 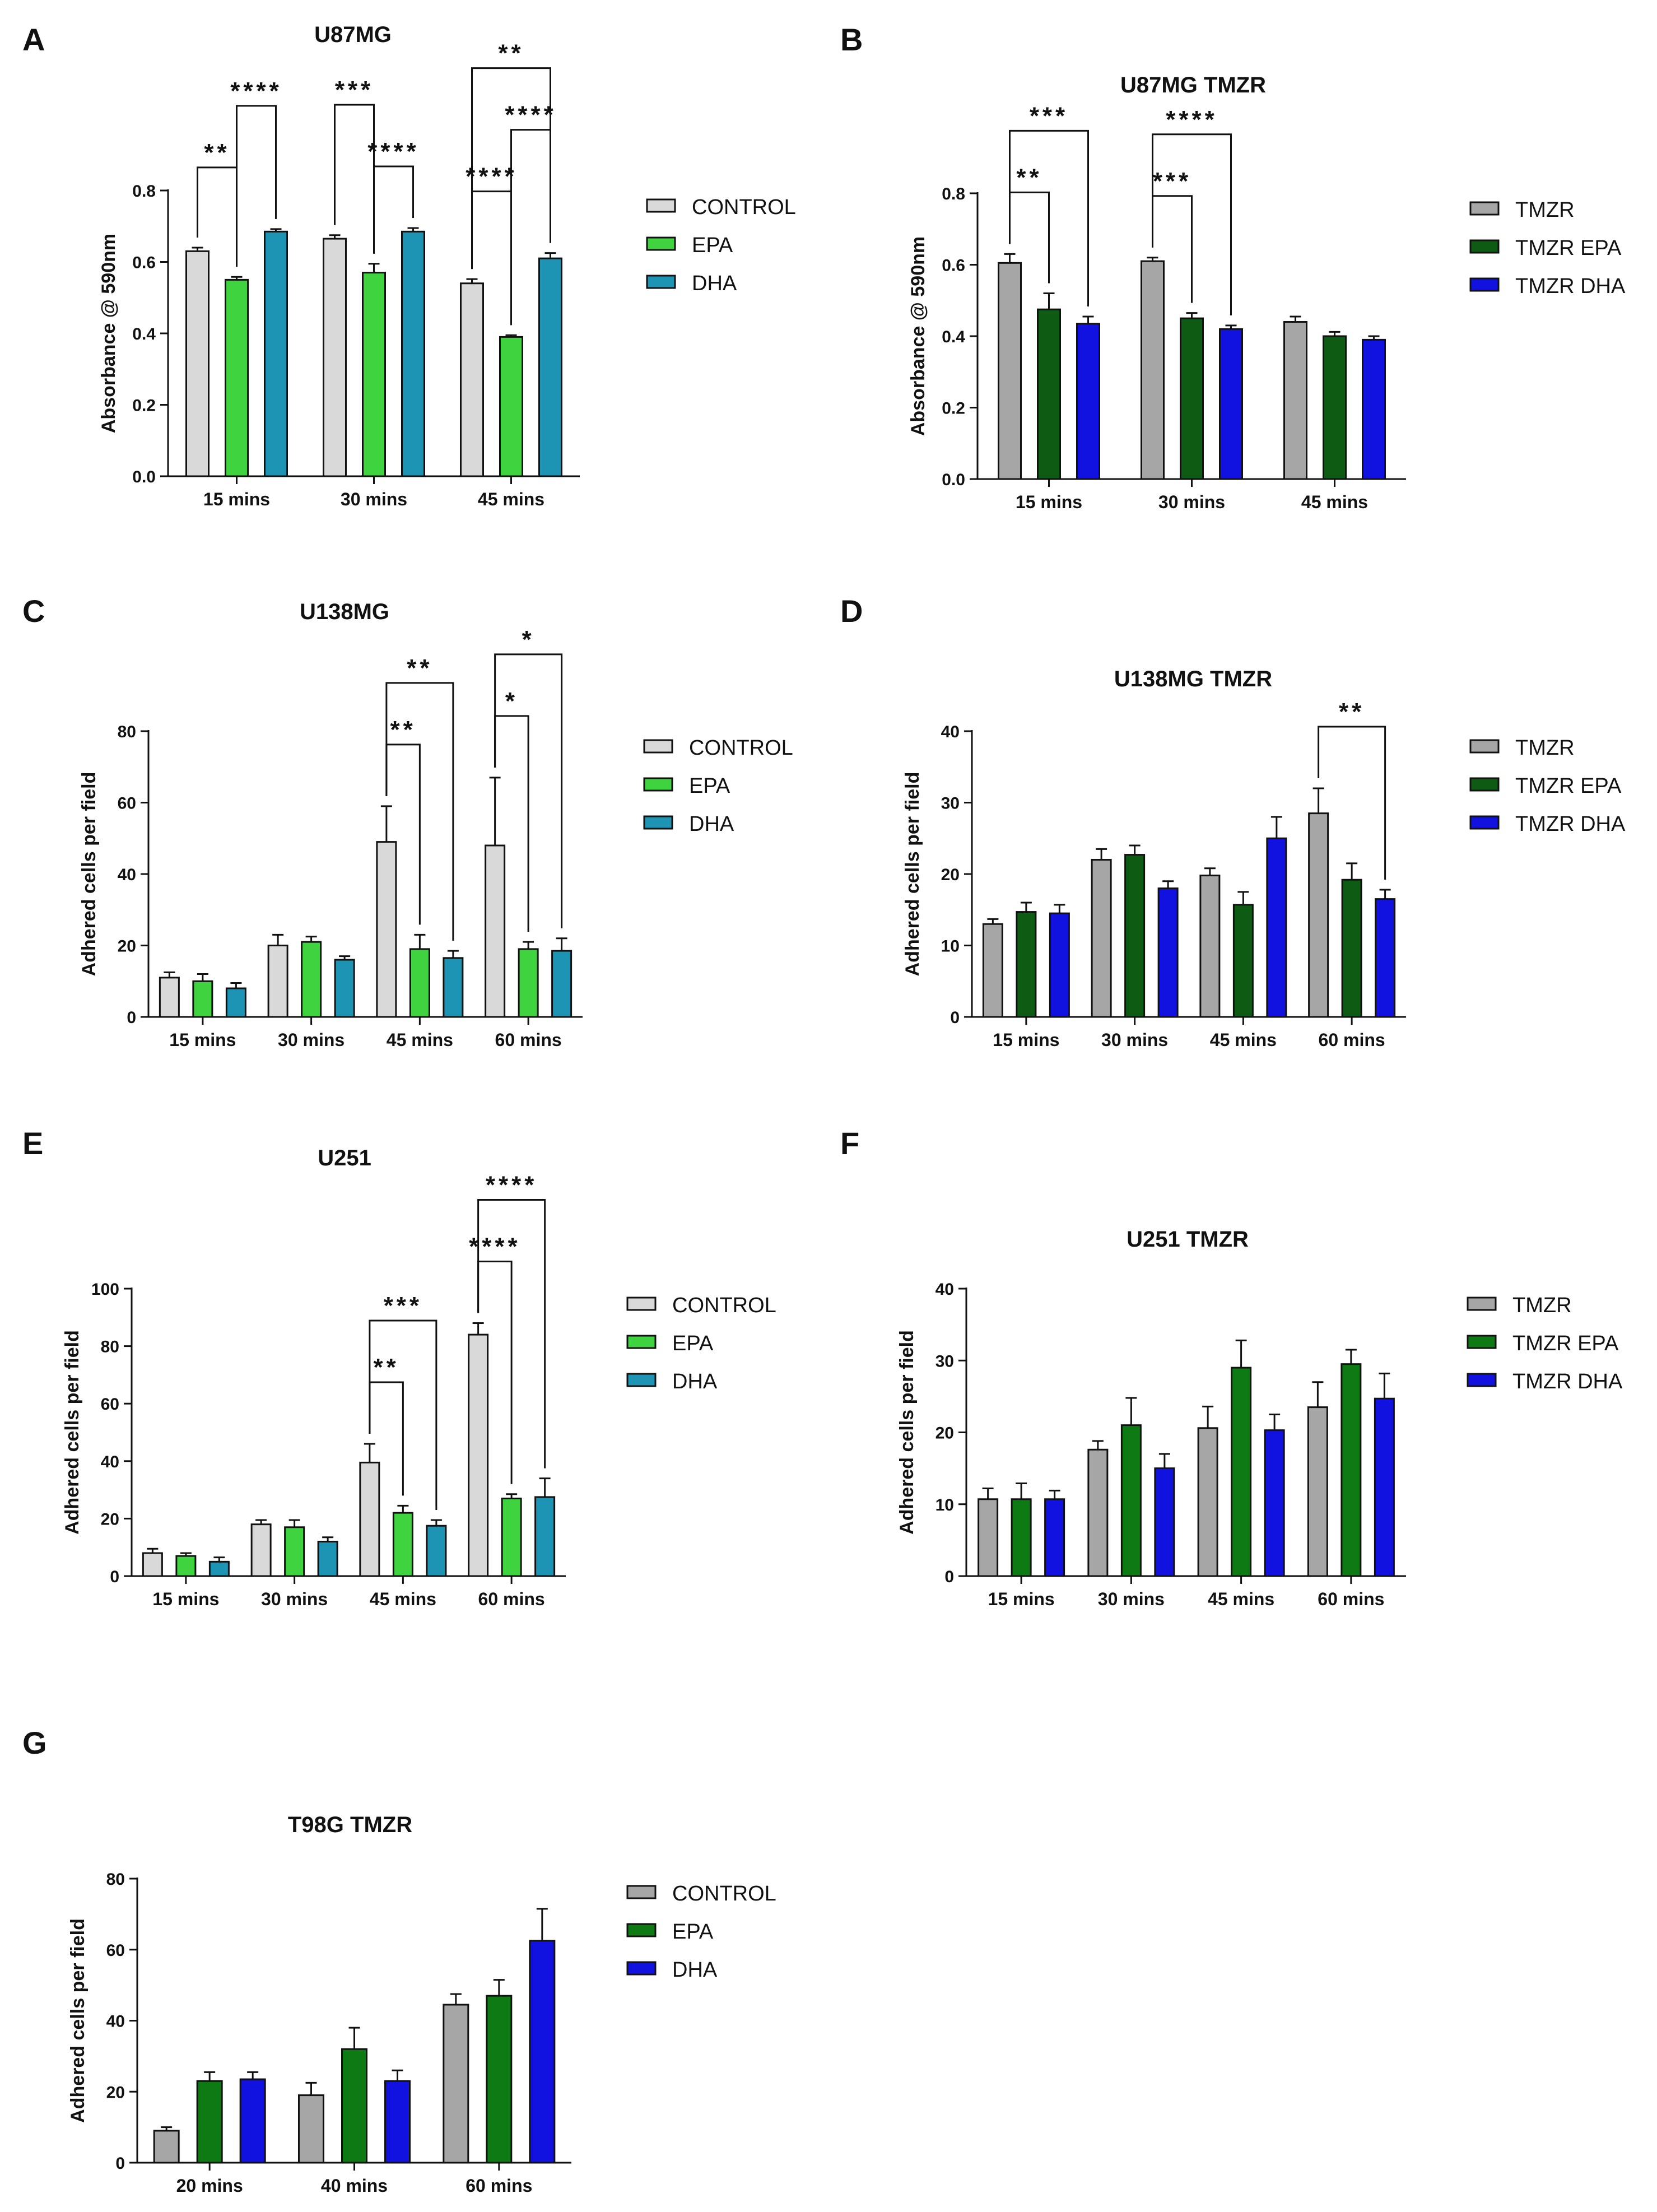 I want to click on bar-control-15-mins, so click(x=169, y=998).